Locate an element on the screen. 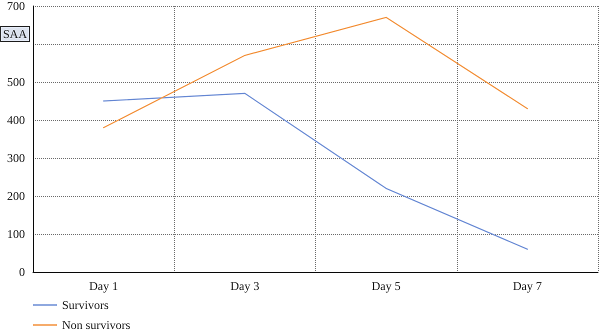  y-tick-label: 300 is located at coordinates (16, 158).